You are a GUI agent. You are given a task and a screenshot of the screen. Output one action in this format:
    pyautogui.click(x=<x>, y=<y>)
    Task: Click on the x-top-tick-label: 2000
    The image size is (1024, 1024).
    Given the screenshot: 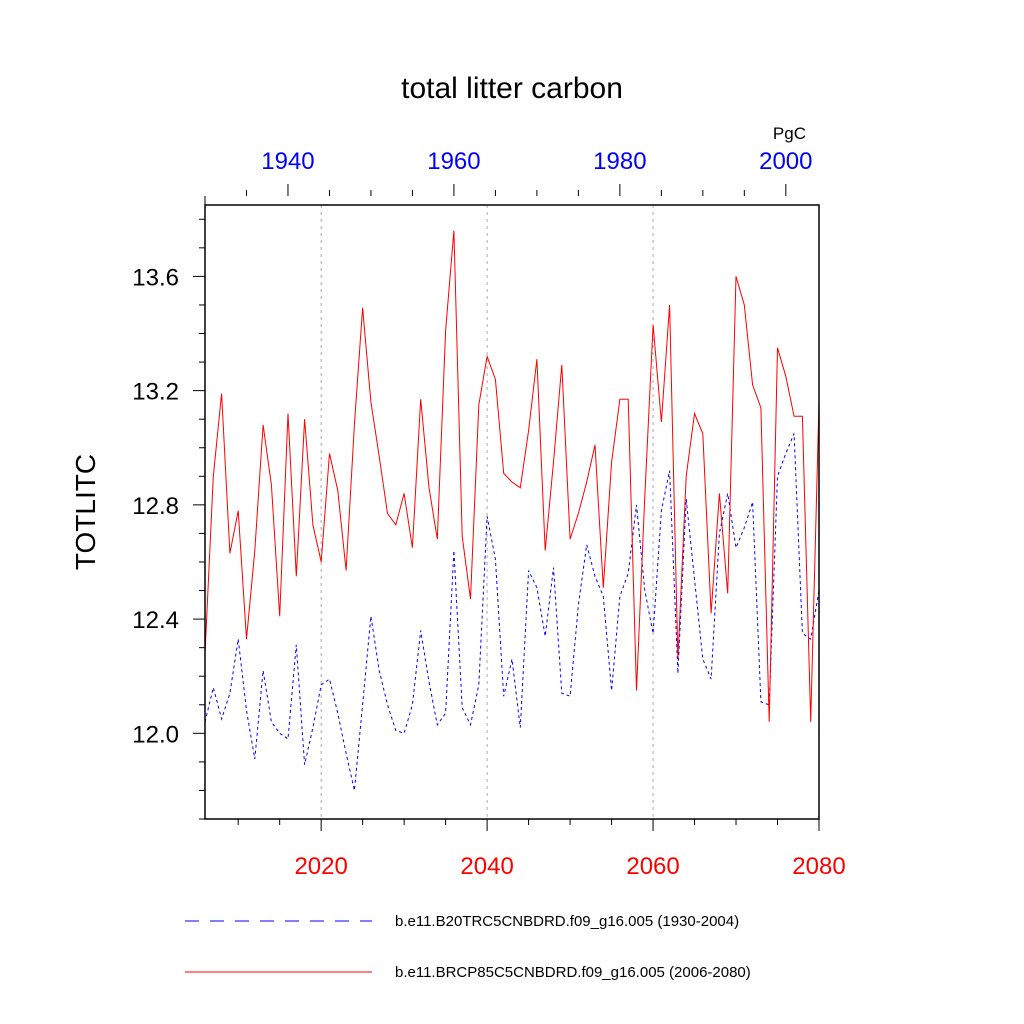 What is the action you would take?
    pyautogui.click(x=785, y=161)
    